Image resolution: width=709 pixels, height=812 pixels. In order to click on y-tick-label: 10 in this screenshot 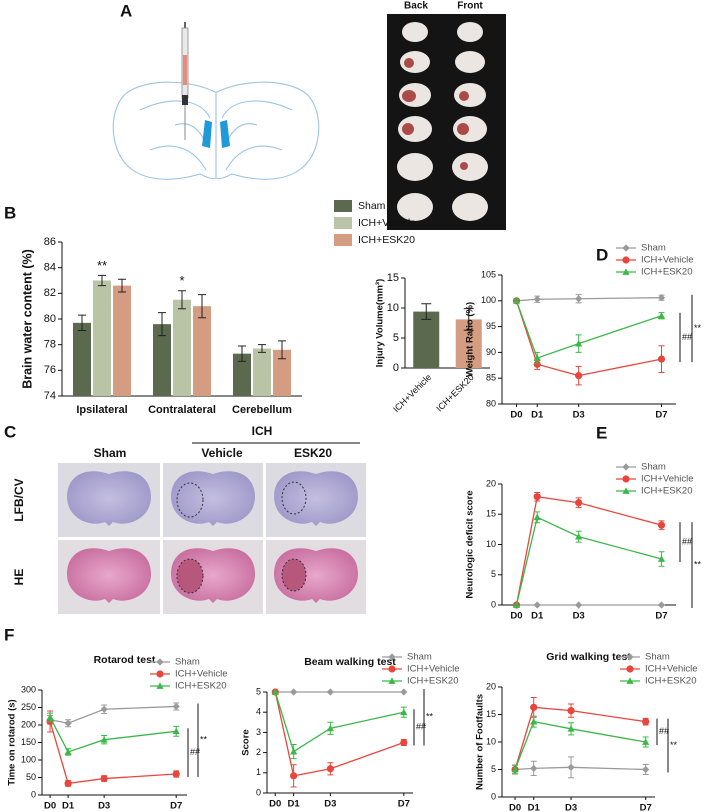, I will do `click(393, 308)`.